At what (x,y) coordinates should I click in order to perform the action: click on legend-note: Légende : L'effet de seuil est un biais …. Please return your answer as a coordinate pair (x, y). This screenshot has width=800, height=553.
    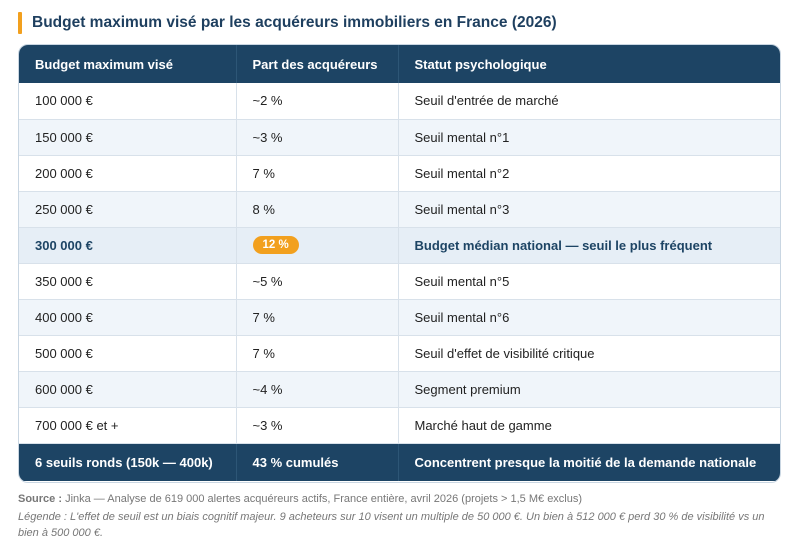
    Looking at the image, I should click on (391, 525).